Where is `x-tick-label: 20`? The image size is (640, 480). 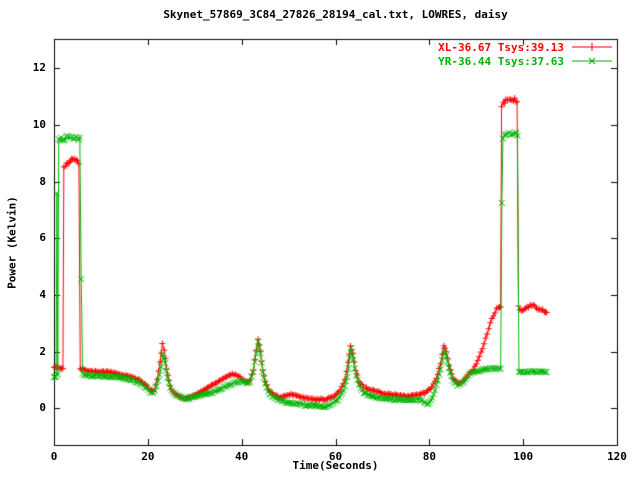 x-tick-label: 20 is located at coordinates (148, 456).